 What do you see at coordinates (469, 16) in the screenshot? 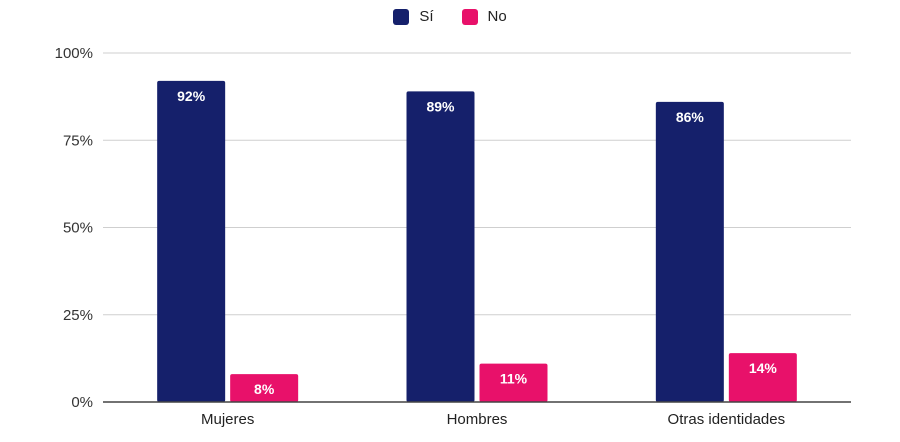
I see `legend-swatch-no` at bounding box center [469, 16].